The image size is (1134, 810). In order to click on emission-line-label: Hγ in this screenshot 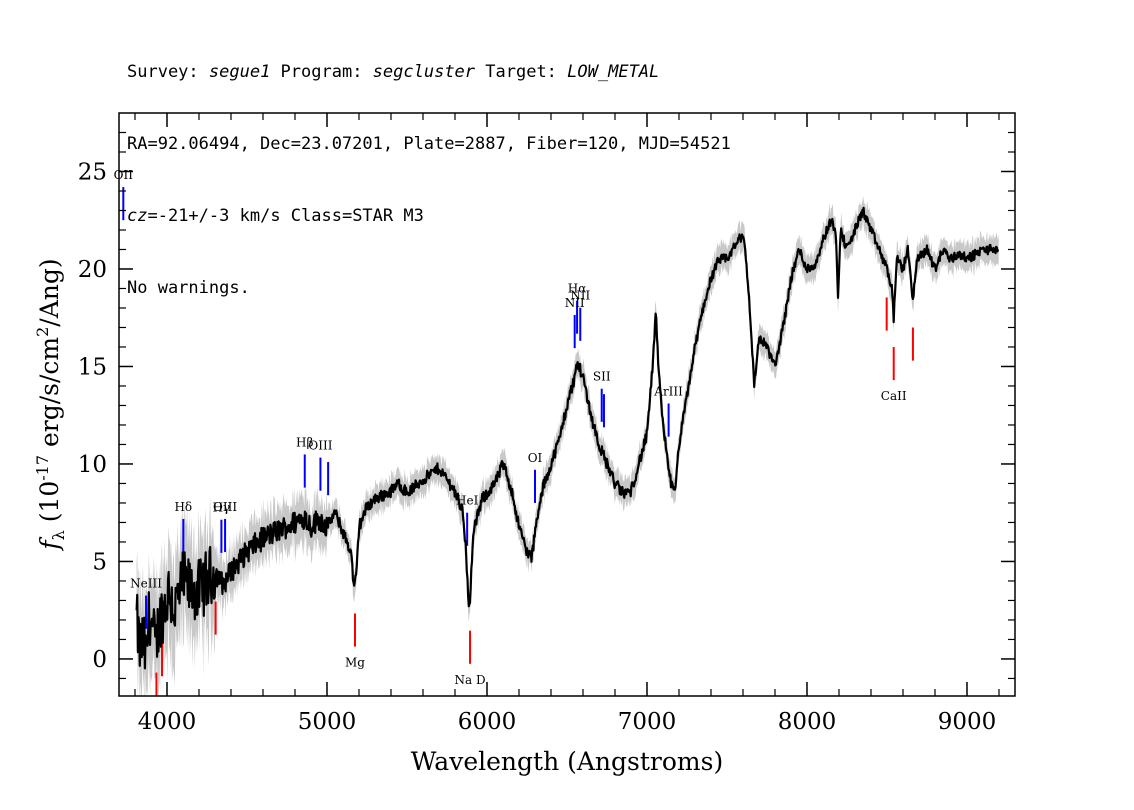, I will do `click(222, 508)`.